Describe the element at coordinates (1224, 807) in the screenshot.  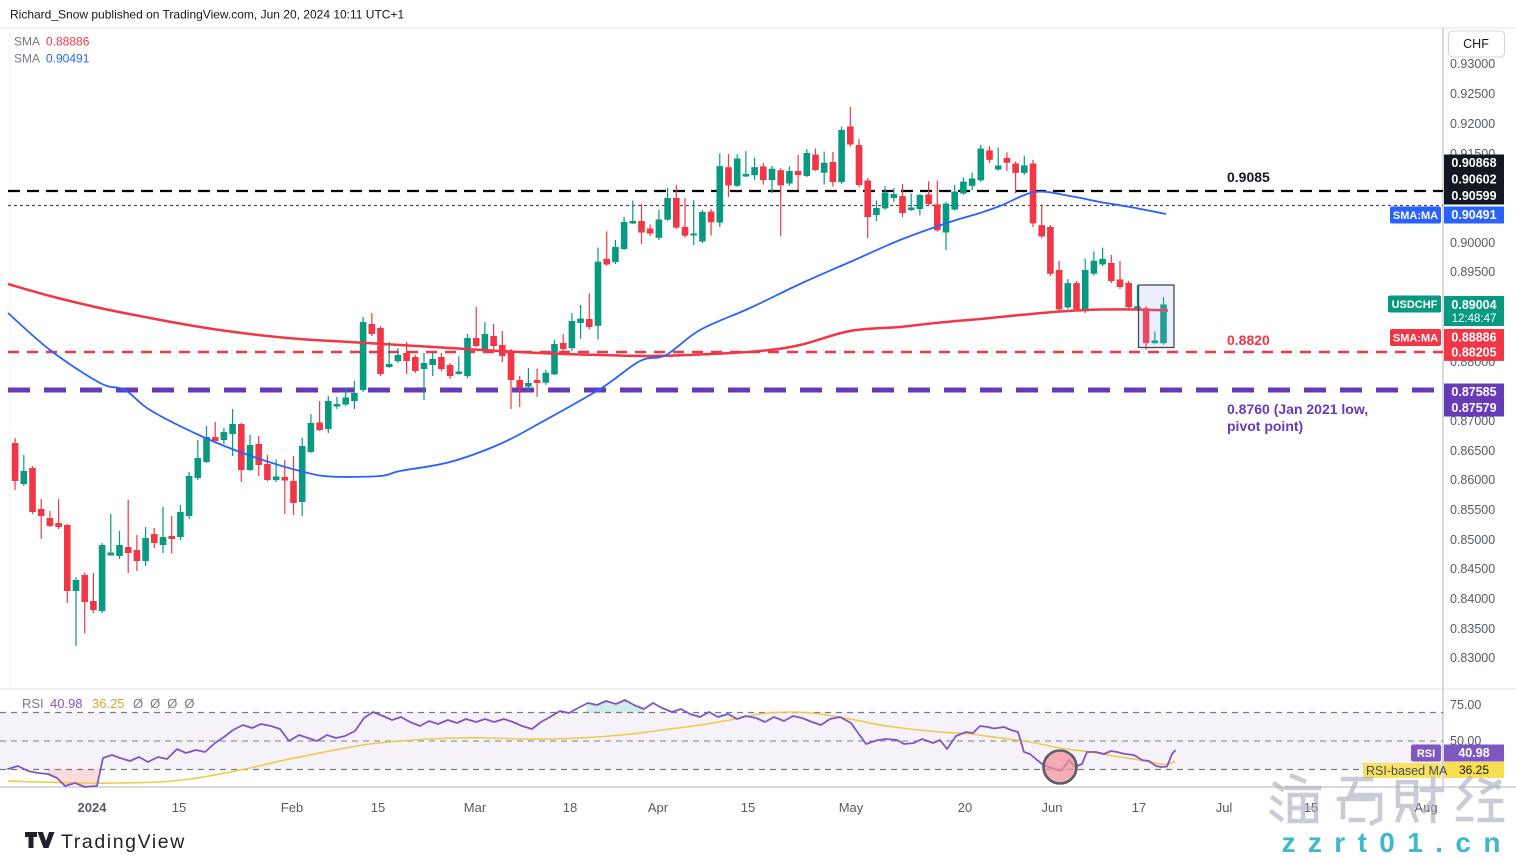
I see `svg-text: Jul` at that location.